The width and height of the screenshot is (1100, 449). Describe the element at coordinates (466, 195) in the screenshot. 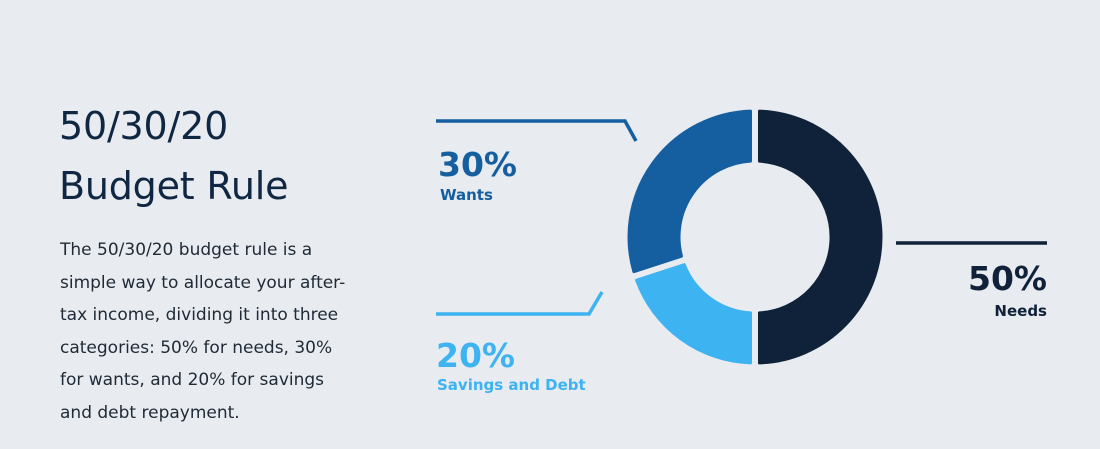

I see `wants-category-label: Wants` at that location.